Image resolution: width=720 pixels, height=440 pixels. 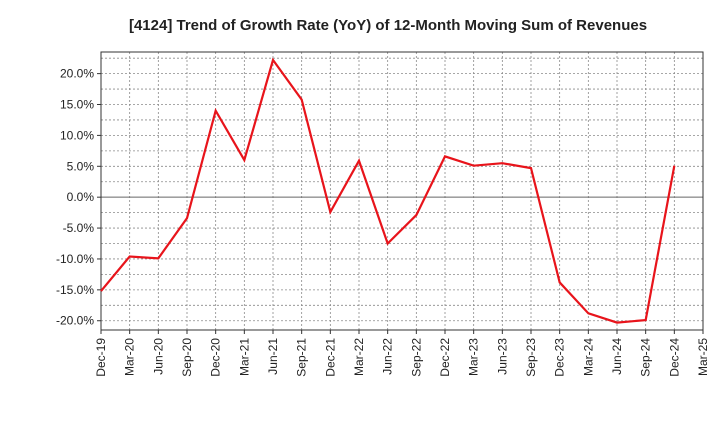 What do you see at coordinates (359, 357) in the screenshot?
I see `x-tick-label: Mar-22` at bounding box center [359, 357].